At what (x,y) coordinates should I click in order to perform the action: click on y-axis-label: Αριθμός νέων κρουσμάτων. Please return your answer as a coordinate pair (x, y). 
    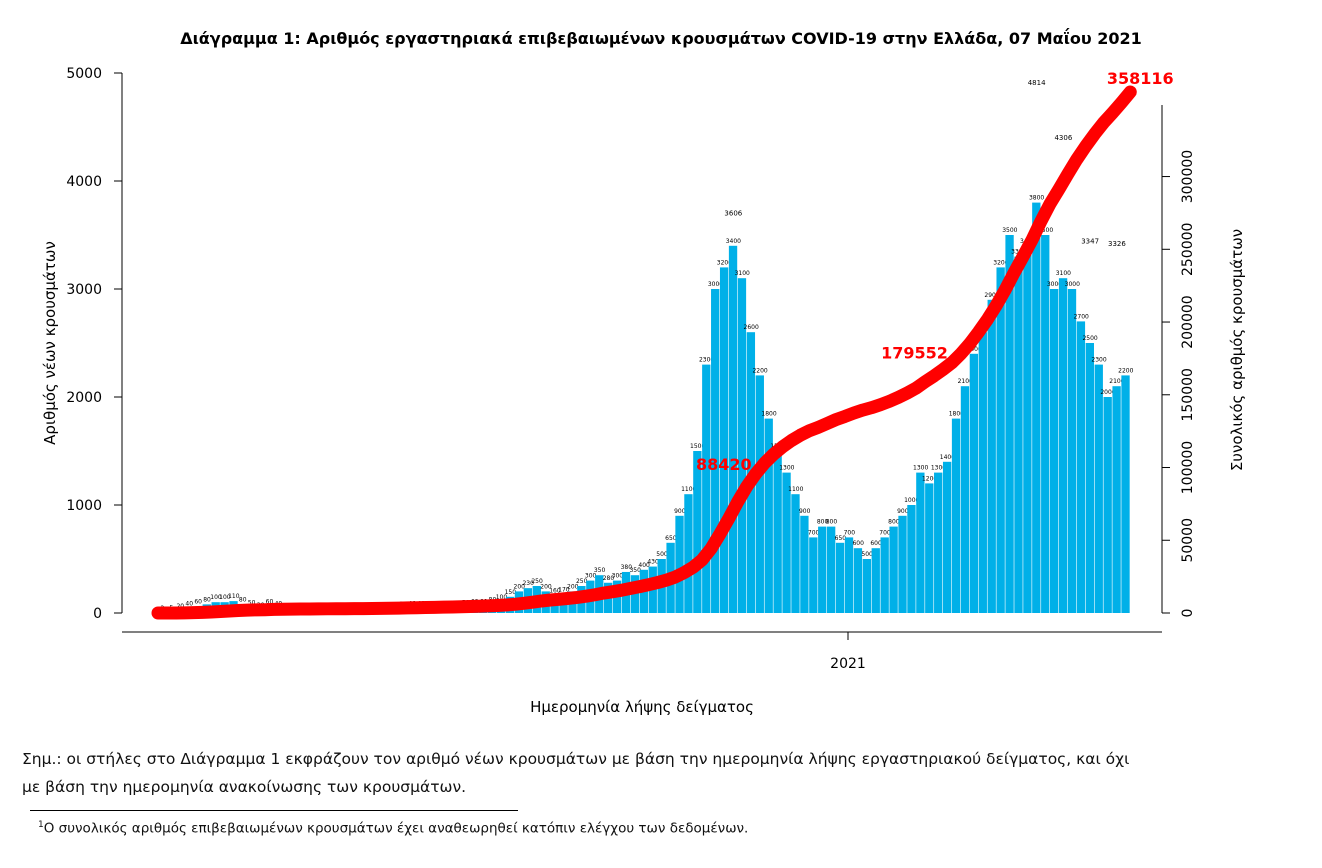
    Looking at the image, I should click on (50, 343).